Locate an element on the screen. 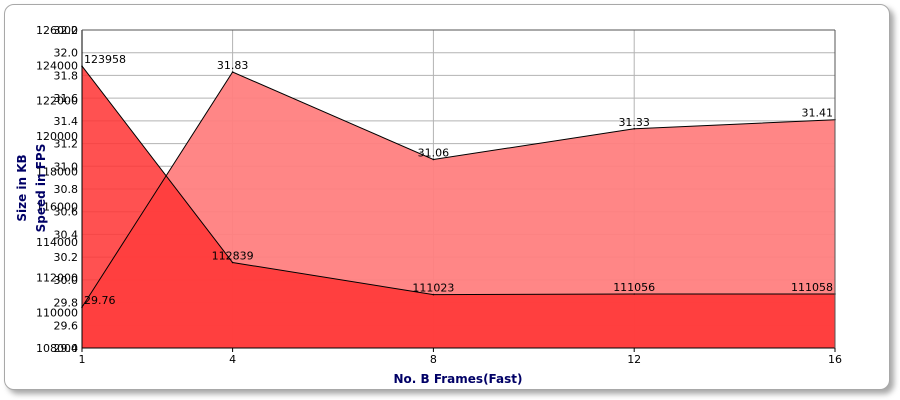 This screenshot has width=900, height=400. y-tick-label-speed: 29.6 is located at coordinates (66, 325).